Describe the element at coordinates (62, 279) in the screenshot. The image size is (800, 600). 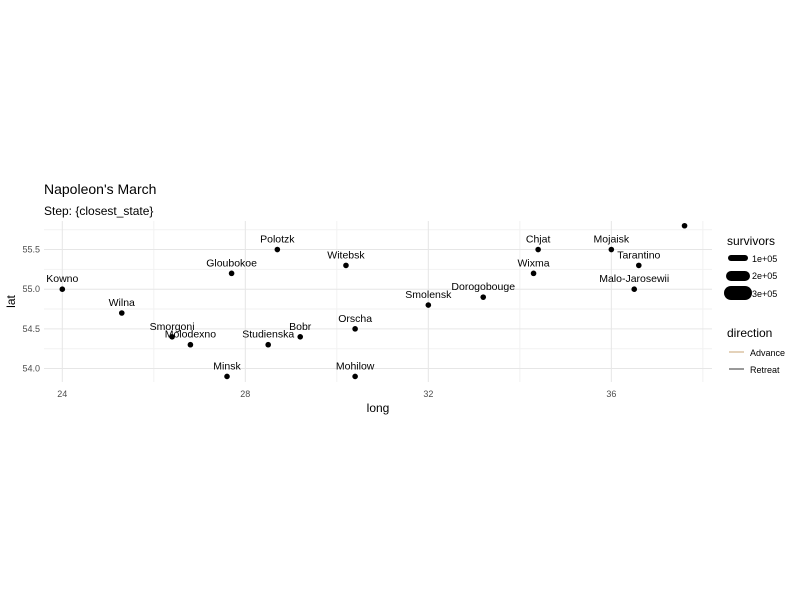
I see `city-label: Kowno` at that location.